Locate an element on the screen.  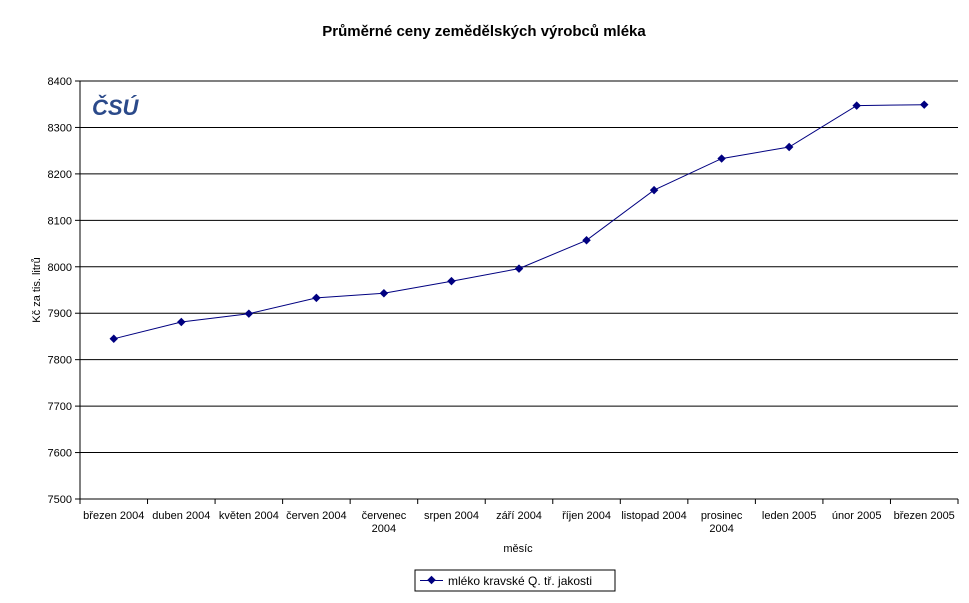
y-axis-ticks: 7500 7600 7700 7800 7900 8000 8100 8200 8300 8400 is located at coordinates (64, 291).